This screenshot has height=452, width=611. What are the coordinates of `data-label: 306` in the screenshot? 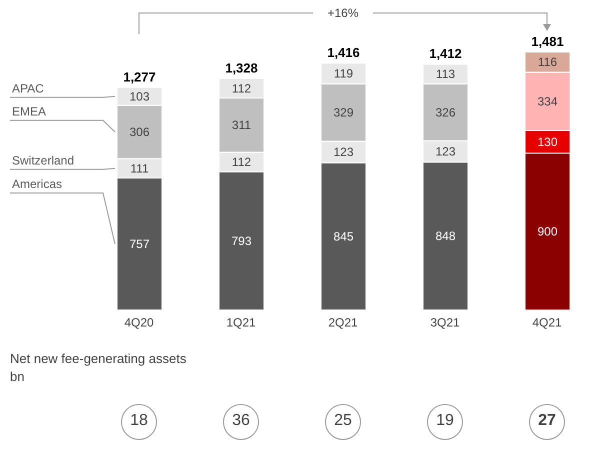 It's located at (139, 132).